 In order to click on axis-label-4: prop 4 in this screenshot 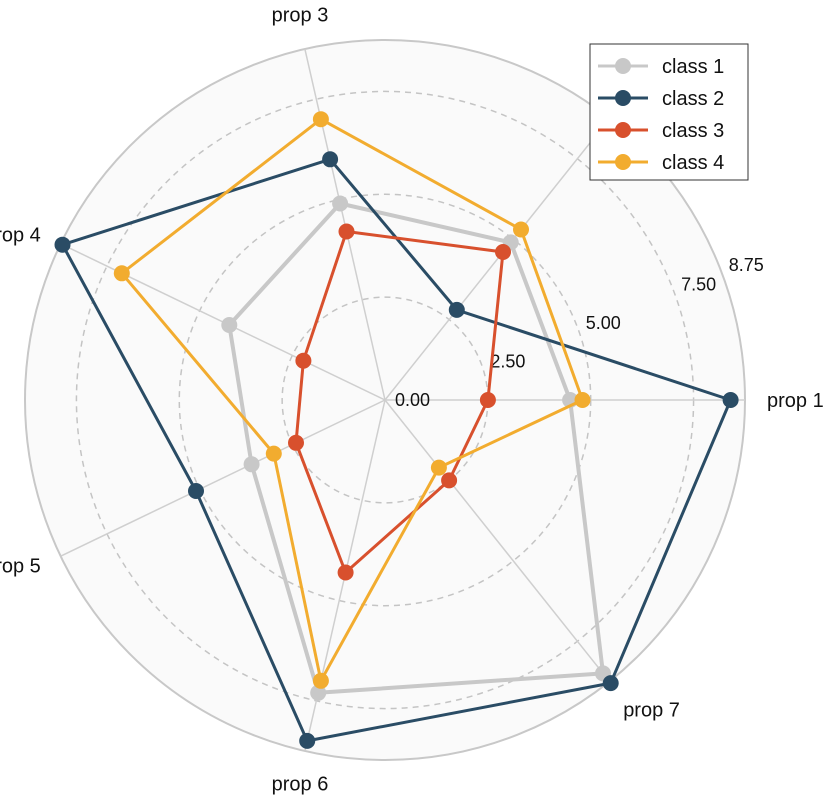, I will do `click(20, 235)`.